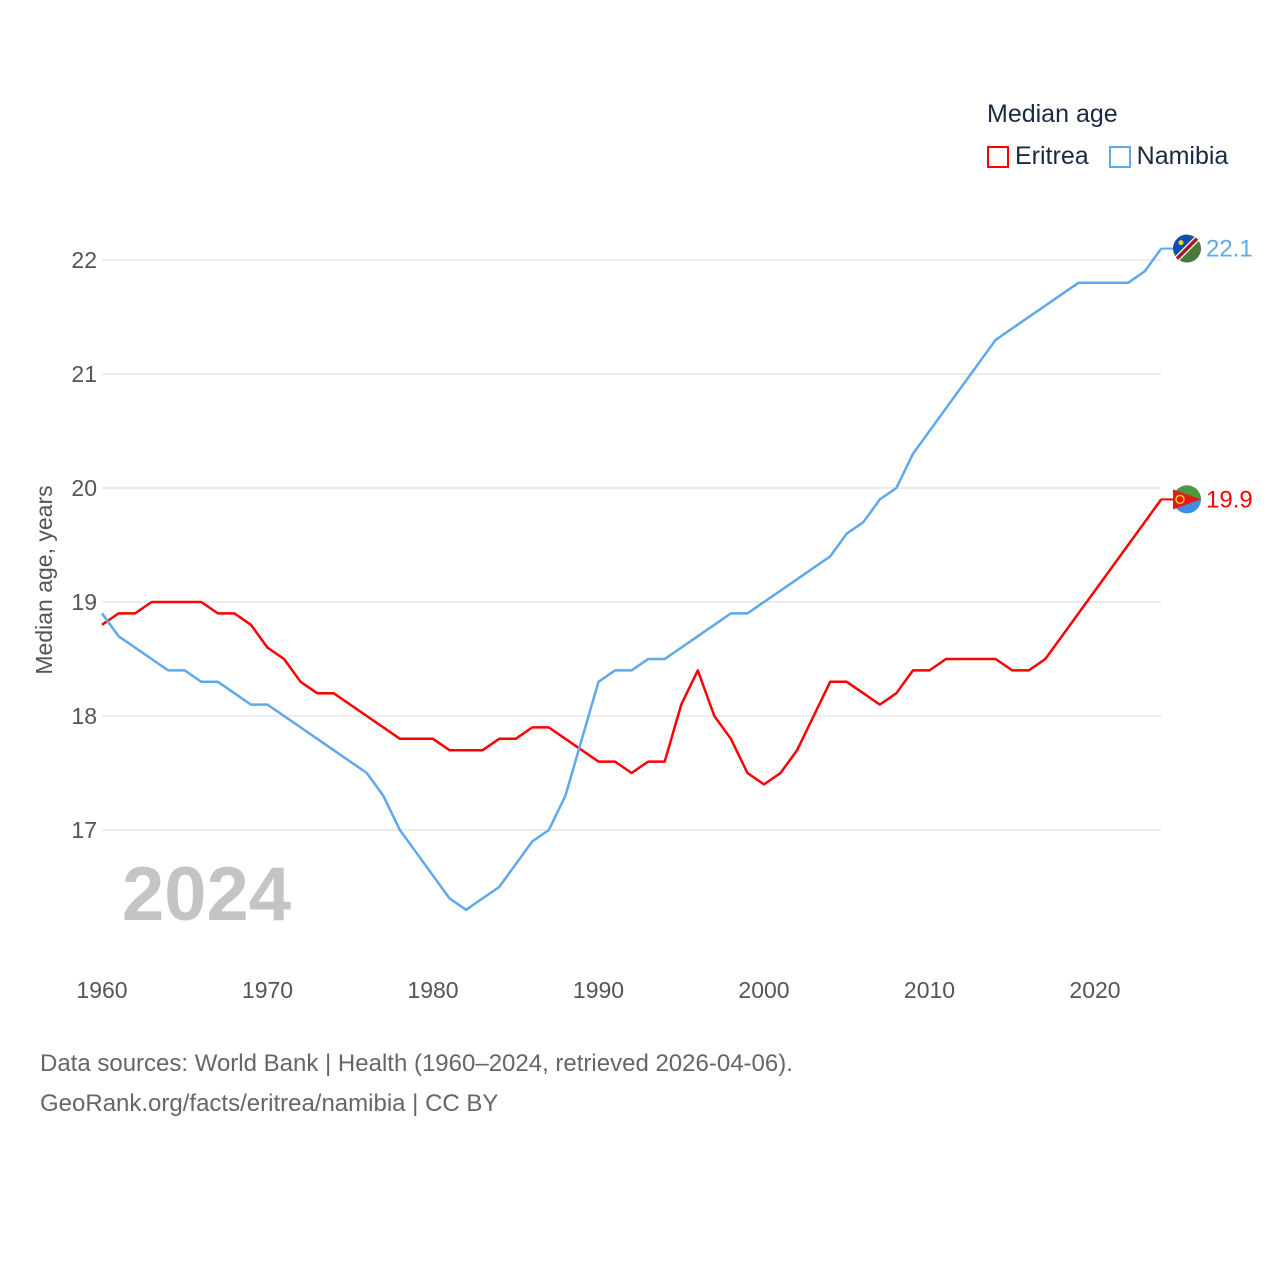  I want to click on x-tick-label: 1990, so click(598, 990).